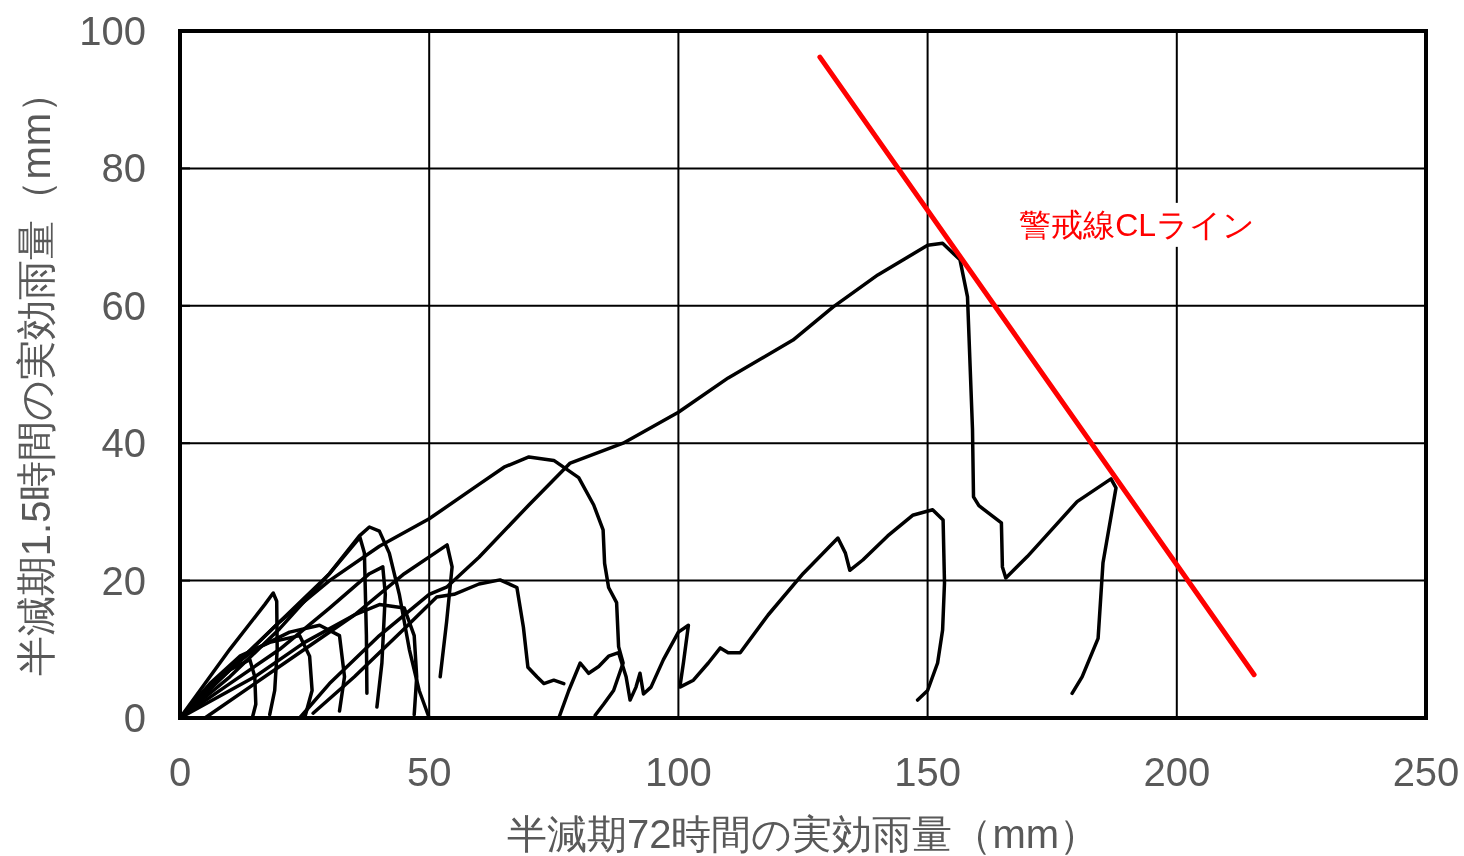 This screenshot has width=1464, height=856. Describe the element at coordinates (1426, 772) in the screenshot. I see `x-tick-label: 250` at that location.